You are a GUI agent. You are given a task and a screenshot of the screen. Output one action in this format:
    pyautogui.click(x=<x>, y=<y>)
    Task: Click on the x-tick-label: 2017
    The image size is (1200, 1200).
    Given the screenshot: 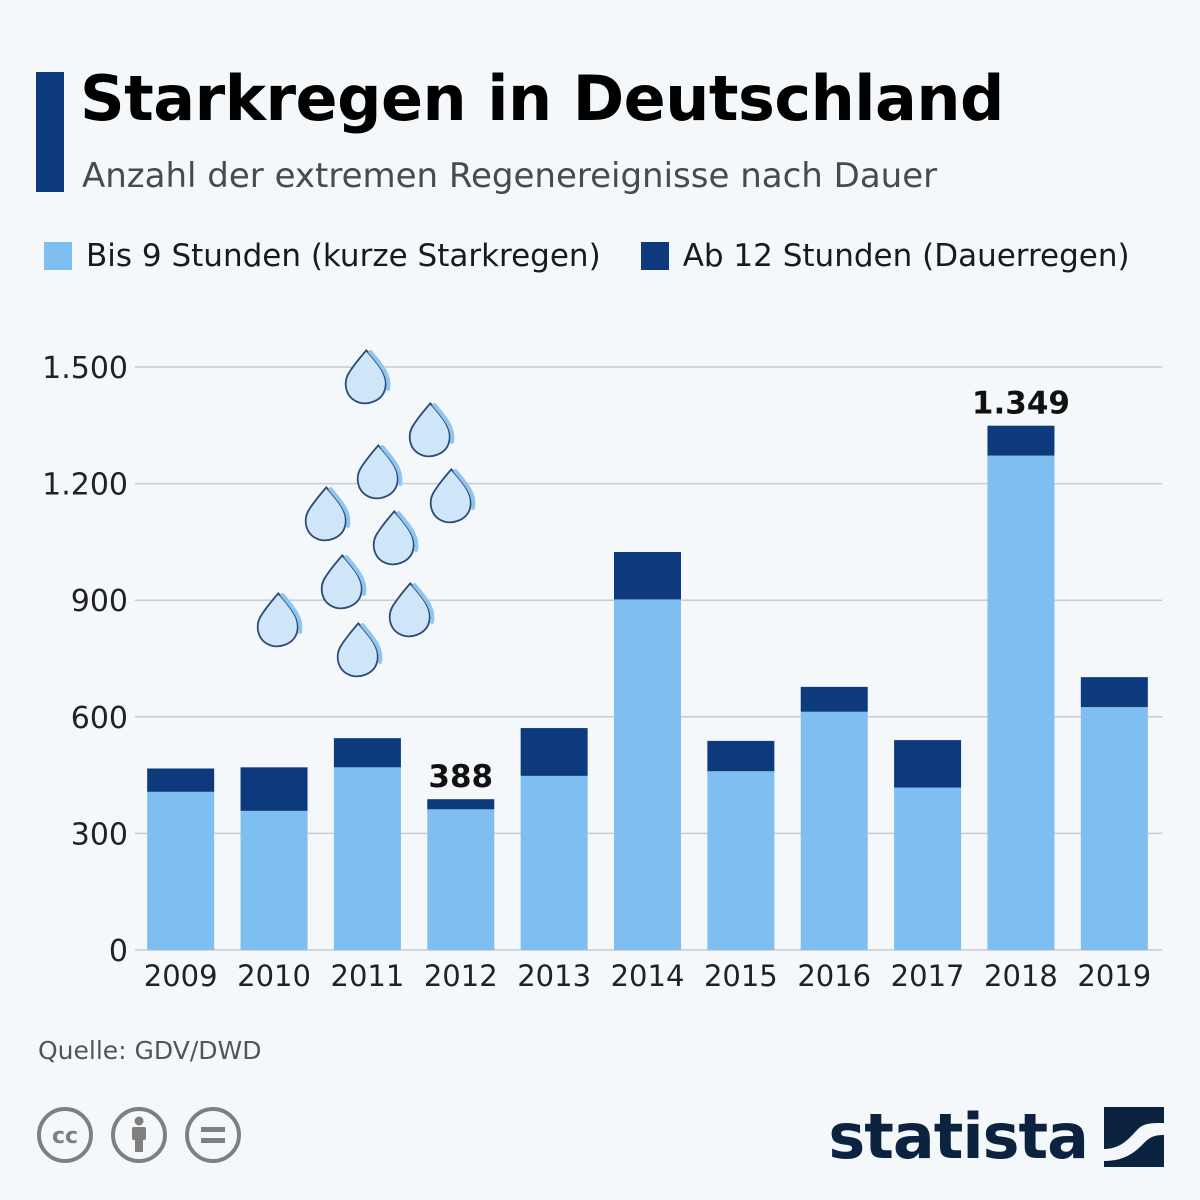 What is the action you would take?
    pyautogui.click(x=928, y=976)
    